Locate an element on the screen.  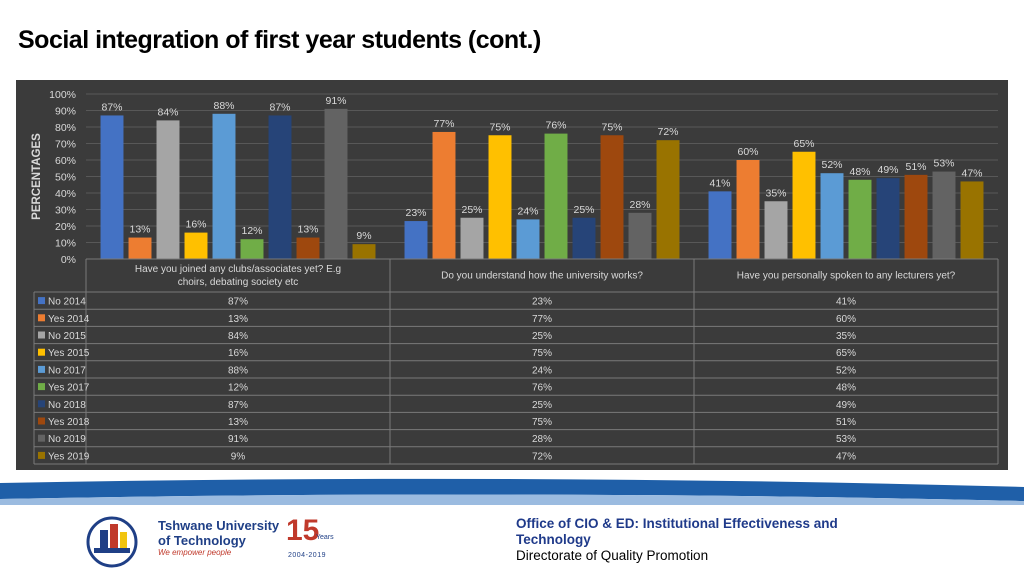
bar-data-label: 88% is located at coordinates (223, 106).